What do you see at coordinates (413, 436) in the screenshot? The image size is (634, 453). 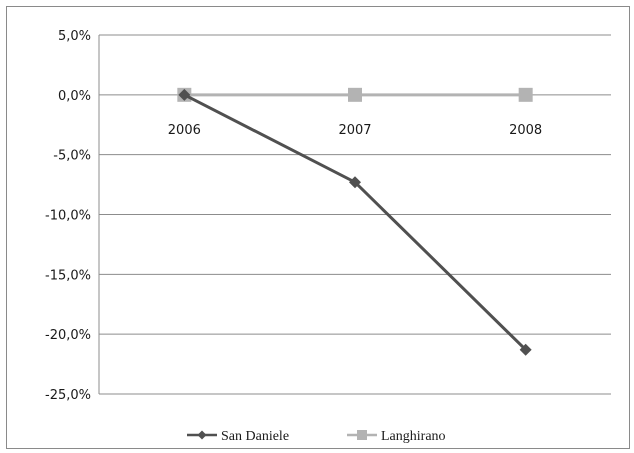 I see `legend-label: Langhirano` at bounding box center [413, 436].